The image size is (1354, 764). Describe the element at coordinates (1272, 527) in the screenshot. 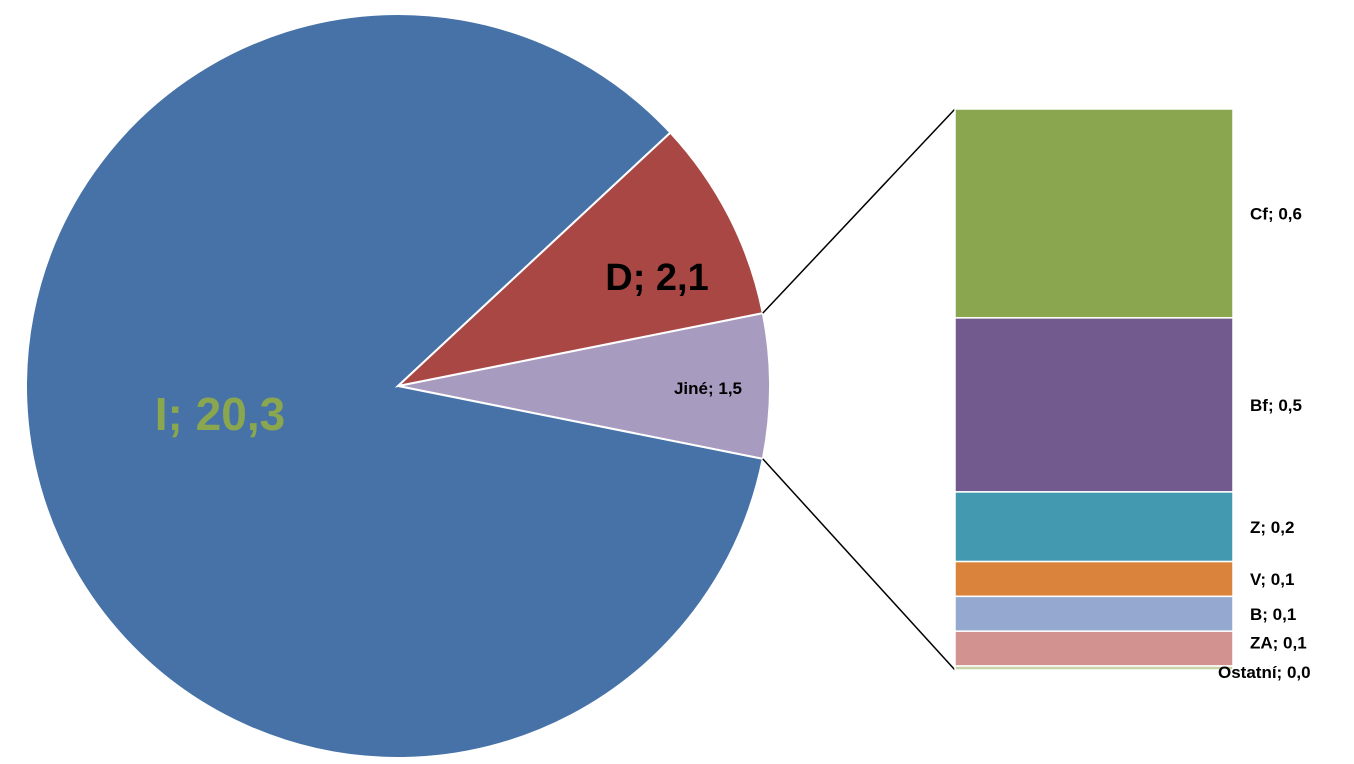

I see `data-label-Z: Z; 0,2` at that location.